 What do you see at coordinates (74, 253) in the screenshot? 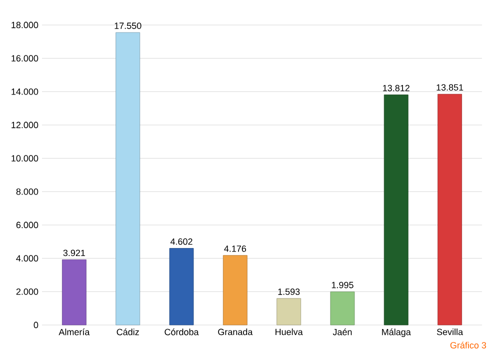
I see `data-label: 3.921` at bounding box center [74, 253].